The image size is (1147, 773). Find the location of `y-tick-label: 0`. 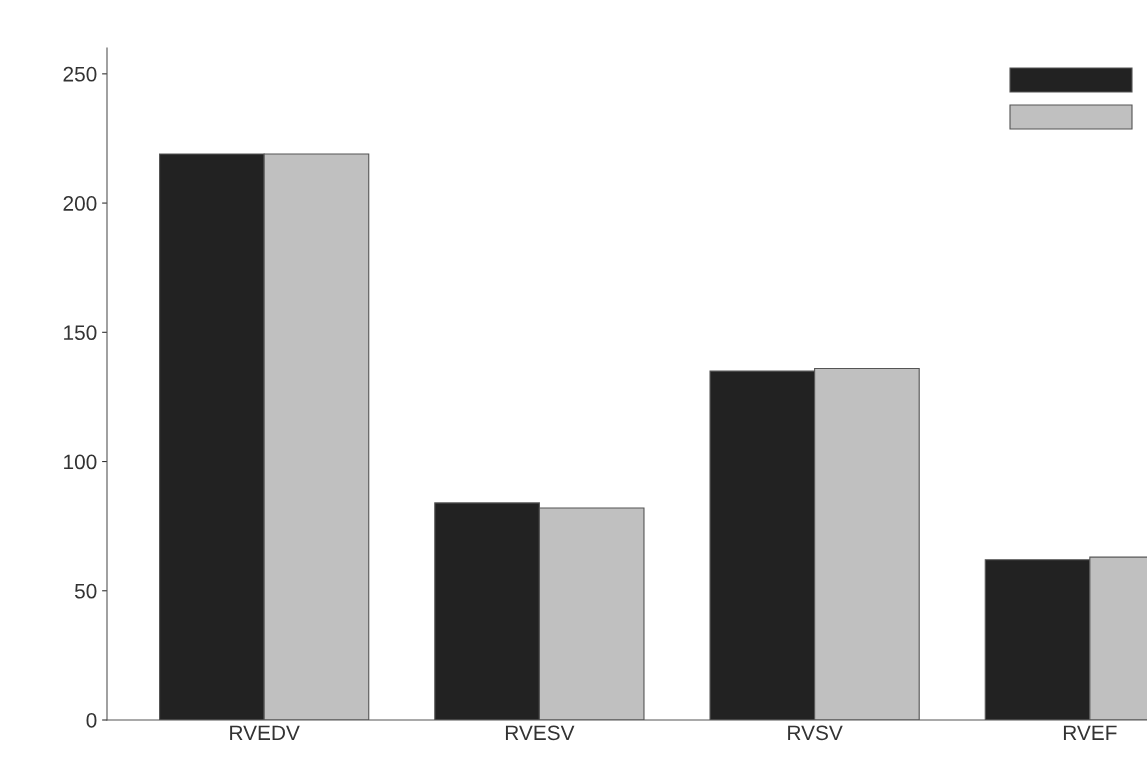

y-tick-label: 0 is located at coordinates (91, 720).